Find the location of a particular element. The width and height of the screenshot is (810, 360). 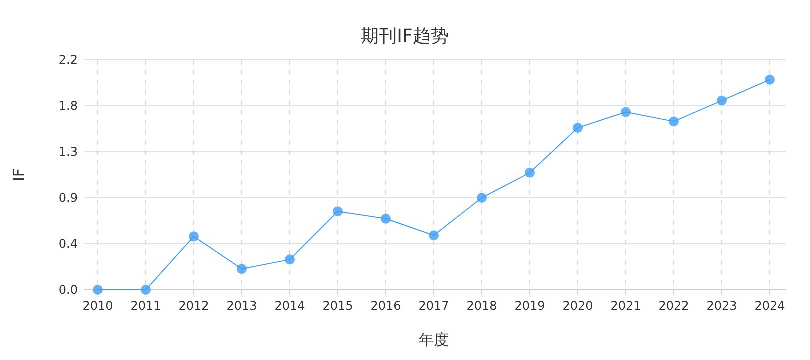

x-tick-label: 2017 is located at coordinates (434, 306).